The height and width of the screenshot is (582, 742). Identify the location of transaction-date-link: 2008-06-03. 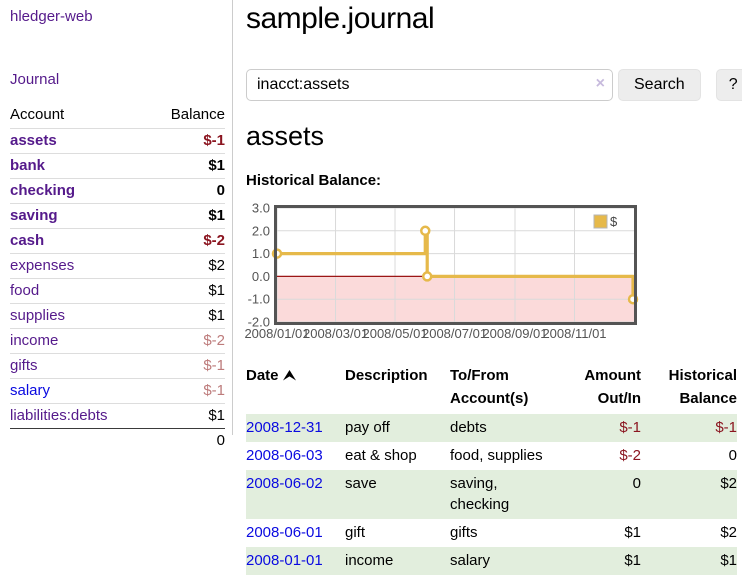
(284, 455).